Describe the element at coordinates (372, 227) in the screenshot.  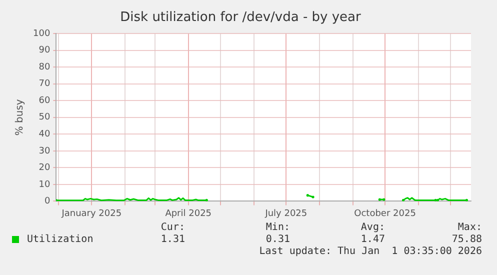
I see `text: Avg:` at that location.